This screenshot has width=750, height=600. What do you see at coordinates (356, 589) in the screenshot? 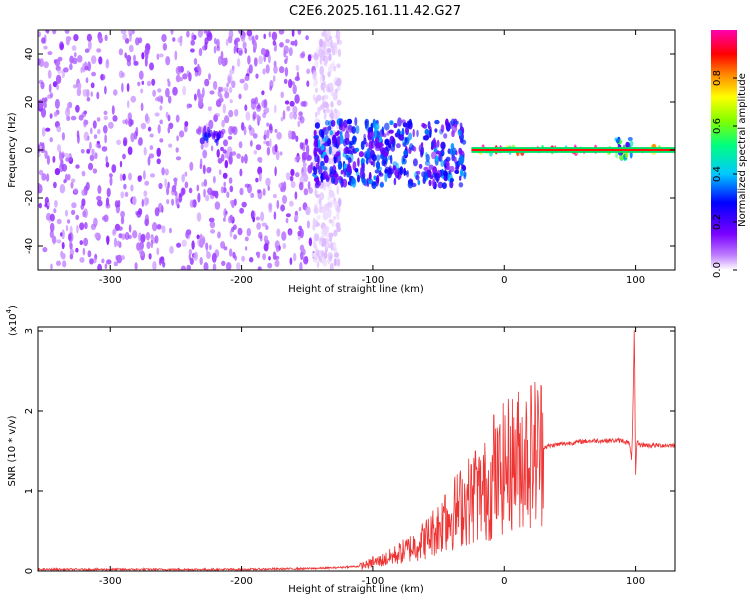
I see `snr-x-label: Height of straight line (km)` at bounding box center [356, 589].